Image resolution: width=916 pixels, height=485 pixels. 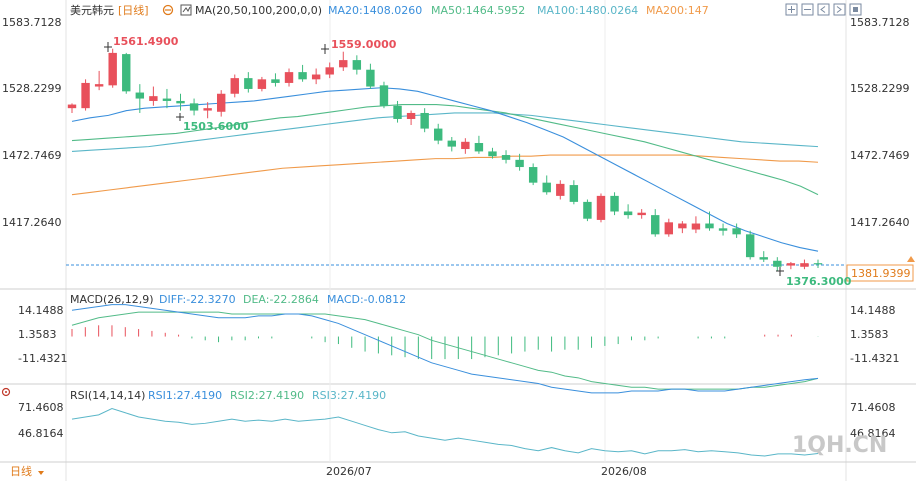 What do you see at coordinates (839, 9) in the screenshot?
I see `next-icon` at bounding box center [839, 9].